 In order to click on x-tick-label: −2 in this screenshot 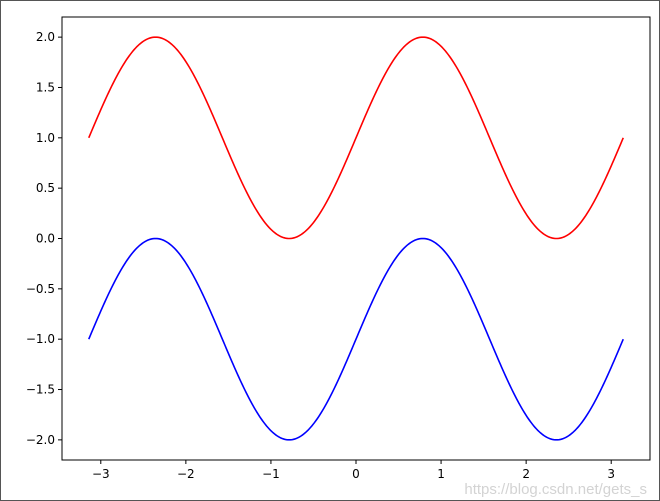, I will do `click(186, 474)`.